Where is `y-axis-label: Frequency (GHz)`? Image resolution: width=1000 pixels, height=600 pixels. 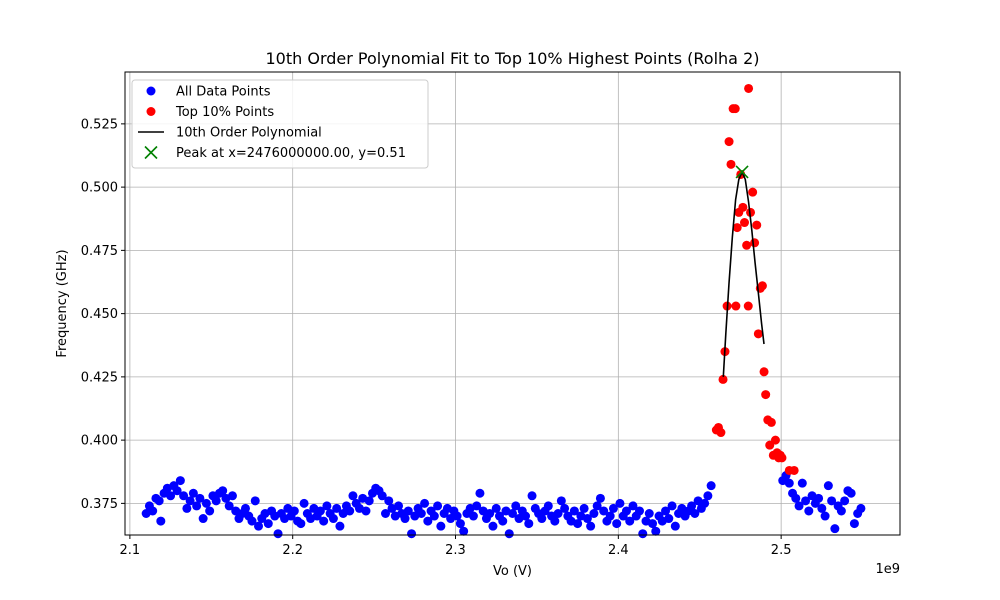 y-axis-label: Frequency (GHz) is located at coordinates (62, 303).